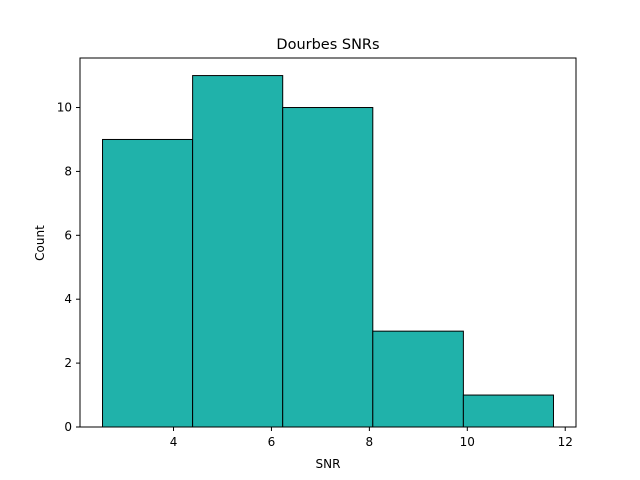 This screenshot has width=640, height=480. What do you see at coordinates (370, 442) in the screenshot?
I see `x-tick-label-2: 8` at bounding box center [370, 442].